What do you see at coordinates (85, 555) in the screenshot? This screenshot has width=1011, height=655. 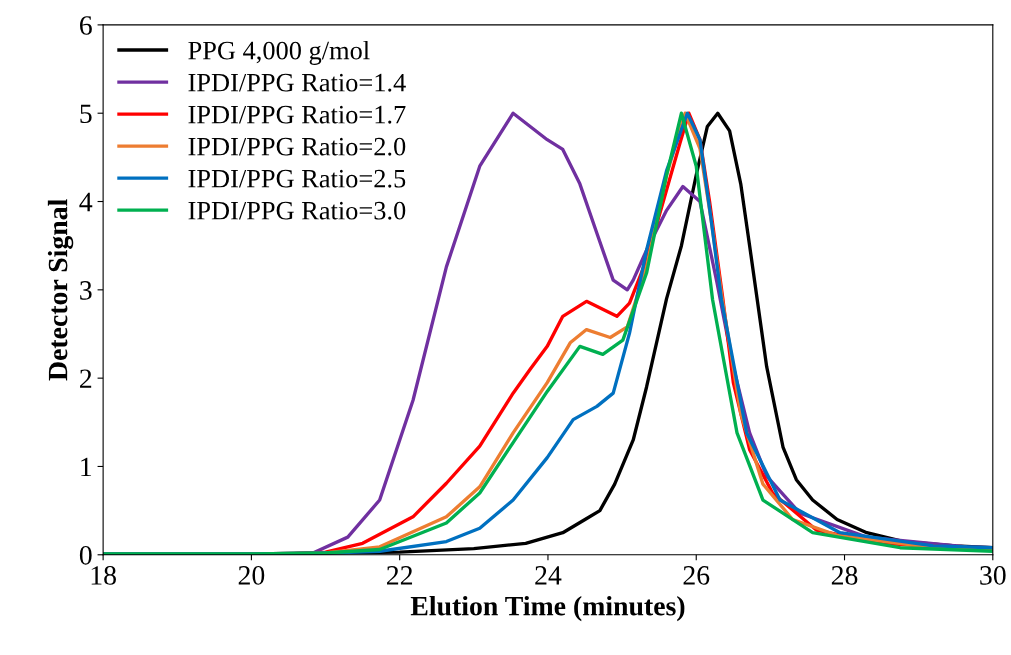 I see `y-tick-label: 0` at bounding box center [85, 555].